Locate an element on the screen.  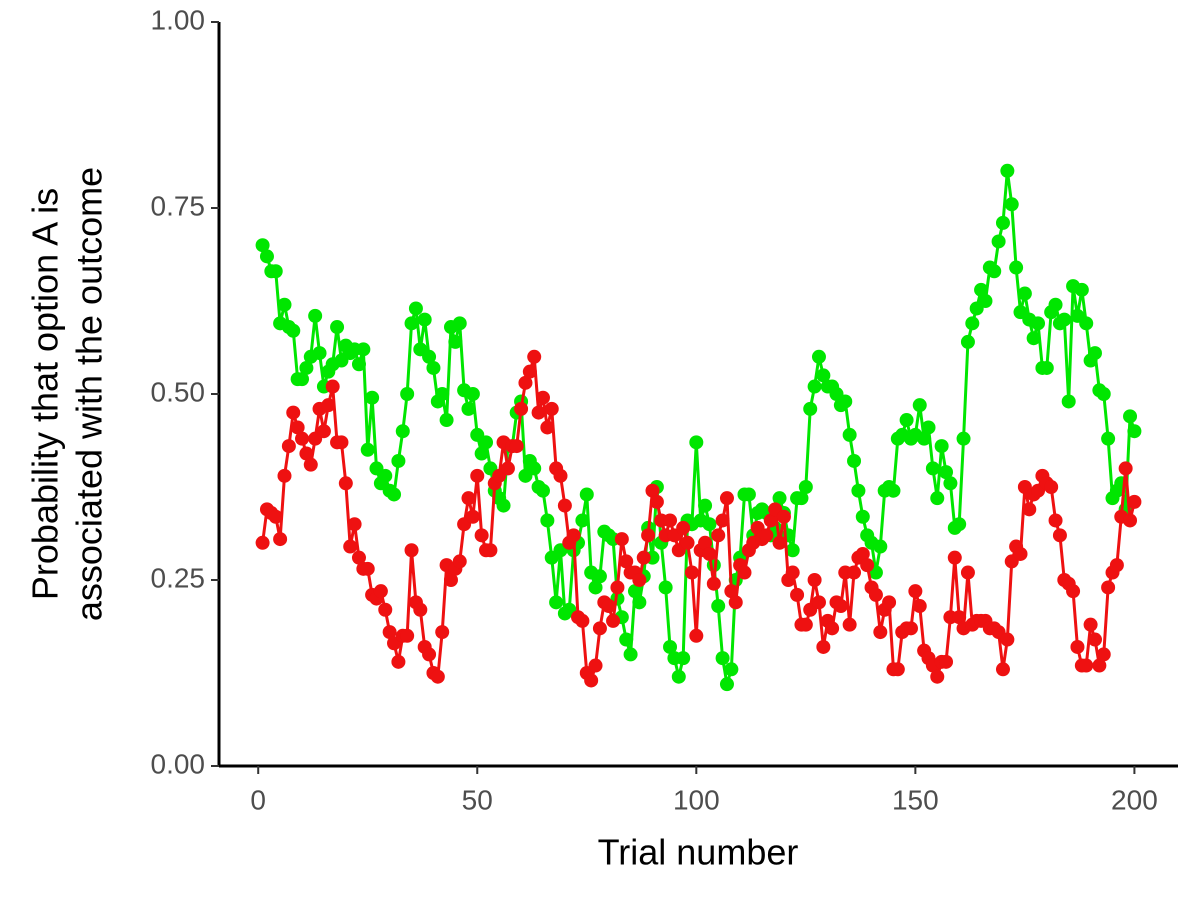
x-tick-label: 50 is located at coordinates (477, 799).